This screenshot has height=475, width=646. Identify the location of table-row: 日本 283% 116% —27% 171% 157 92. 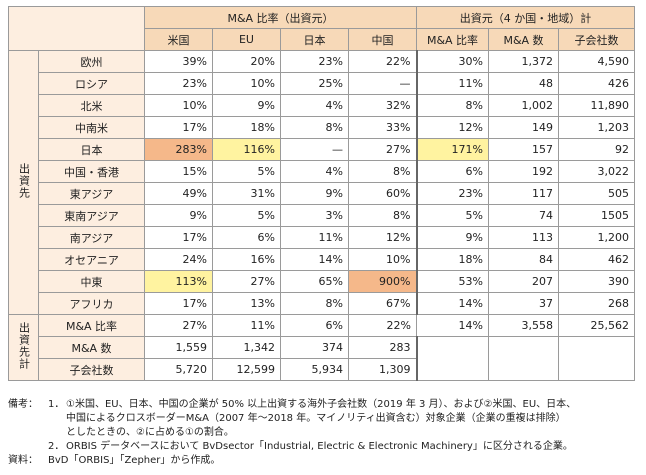
(322, 149).